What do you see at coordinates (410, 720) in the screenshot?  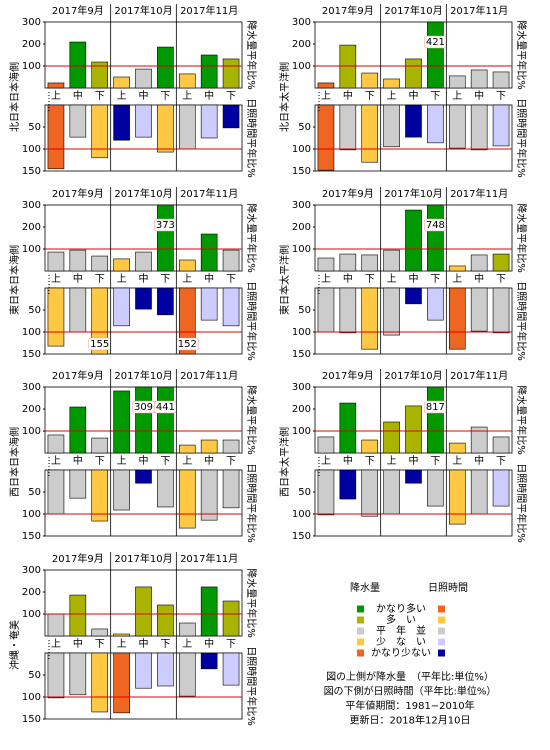 I see `note: 更新日：2018年12月10日` at bounding box center [410, 720].